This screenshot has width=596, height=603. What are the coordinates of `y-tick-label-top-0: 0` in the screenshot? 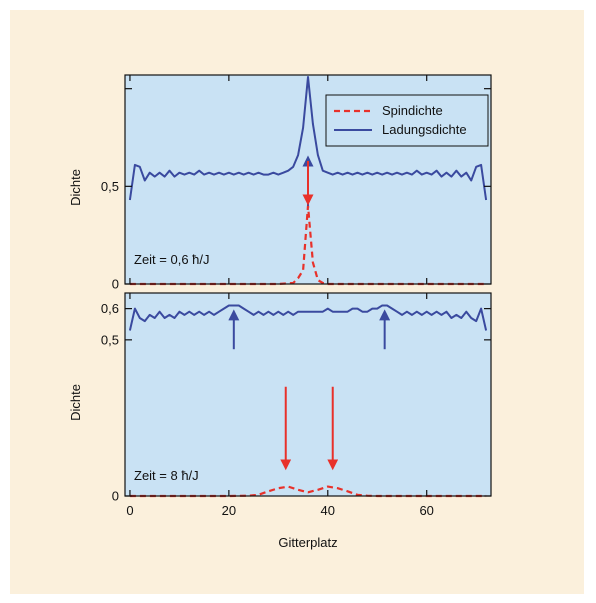 It's located at (115, 284).